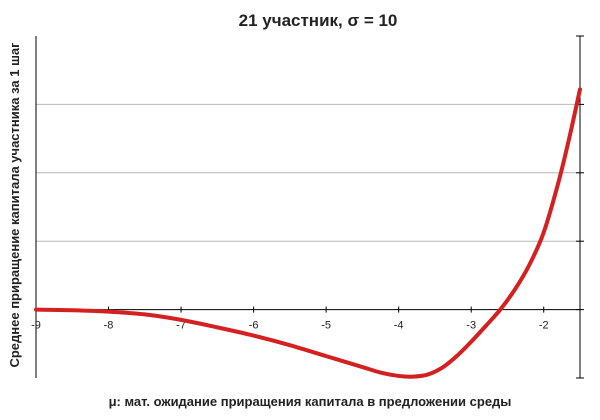 This screenshot has height=420, width=600. What do you see at coordinates (326, 326) in the screenshot?
I see `x-tick-label: -5` at bounding box center [326, 326].